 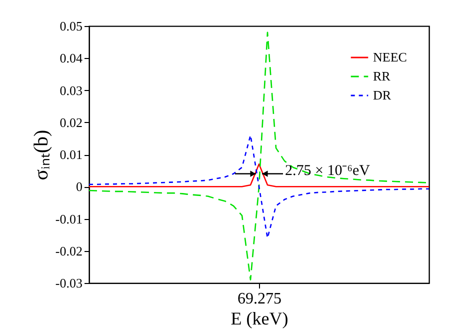 I want to click on y-tick-label: -0.03, so click(x=68, y=283).